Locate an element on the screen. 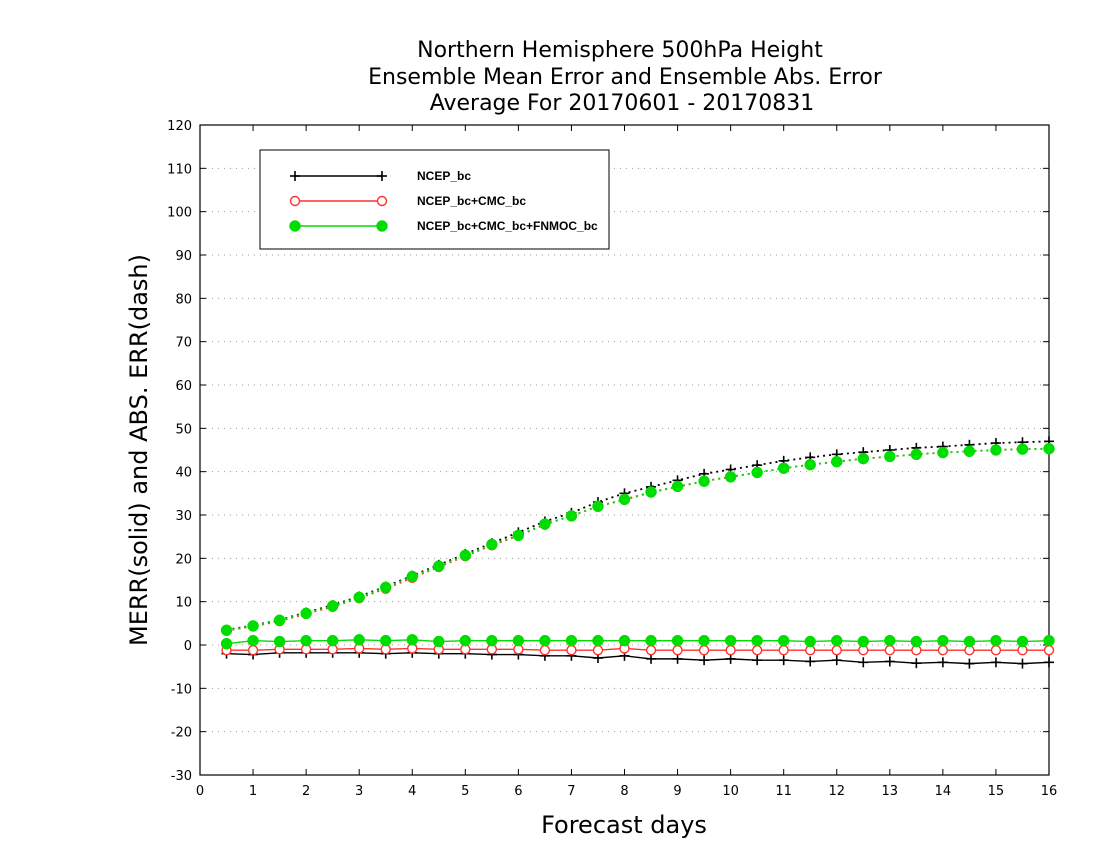 Image resolution: width=1100 pixels, height=850 pixels. x-tick-label: 0 is located at coordinates (200, 791).